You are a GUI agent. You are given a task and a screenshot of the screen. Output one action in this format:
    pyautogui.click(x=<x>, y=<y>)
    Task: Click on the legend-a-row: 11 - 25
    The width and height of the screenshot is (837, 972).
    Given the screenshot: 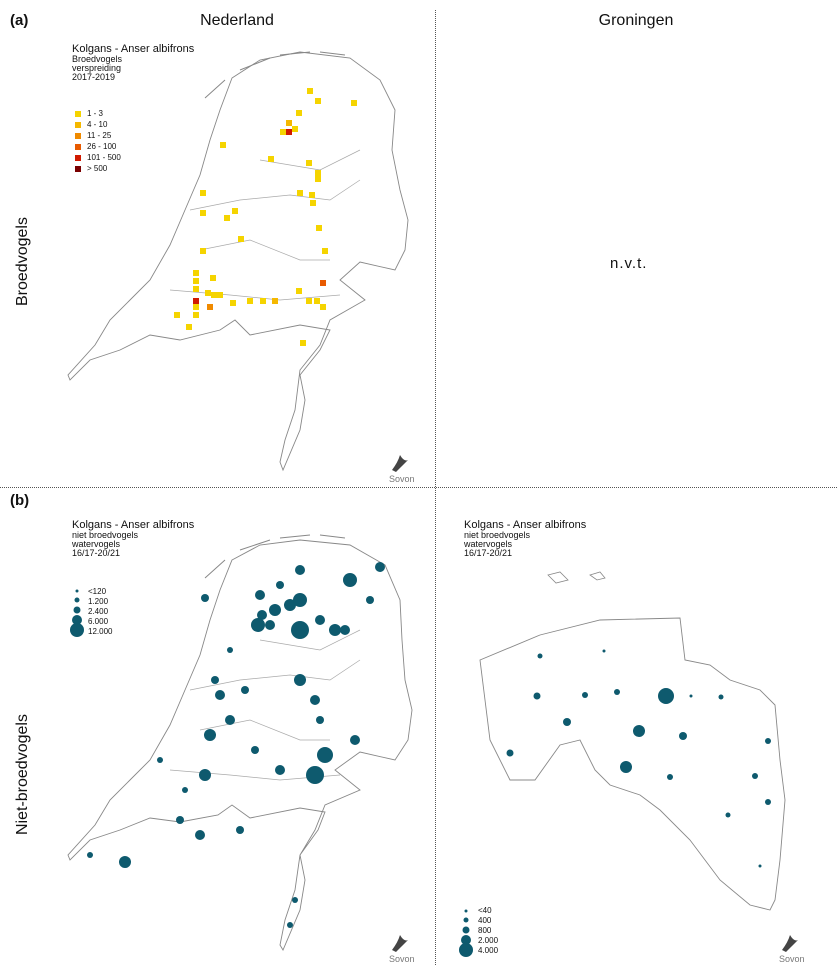 What is the action you would take?
    pyautogui.click(x=98, y=135)
    